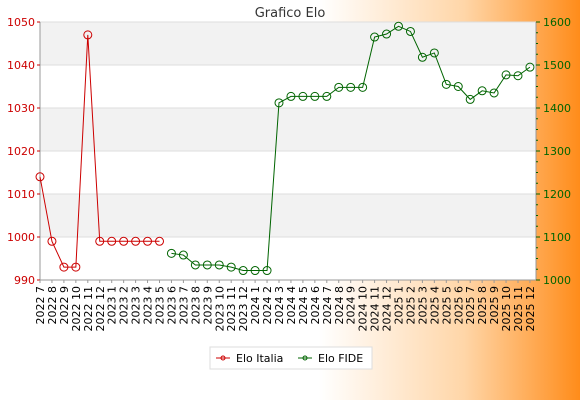 This screenshot has width=580, height=400. I want to click on y-left-tick-label: 1010, so click(21, 194).